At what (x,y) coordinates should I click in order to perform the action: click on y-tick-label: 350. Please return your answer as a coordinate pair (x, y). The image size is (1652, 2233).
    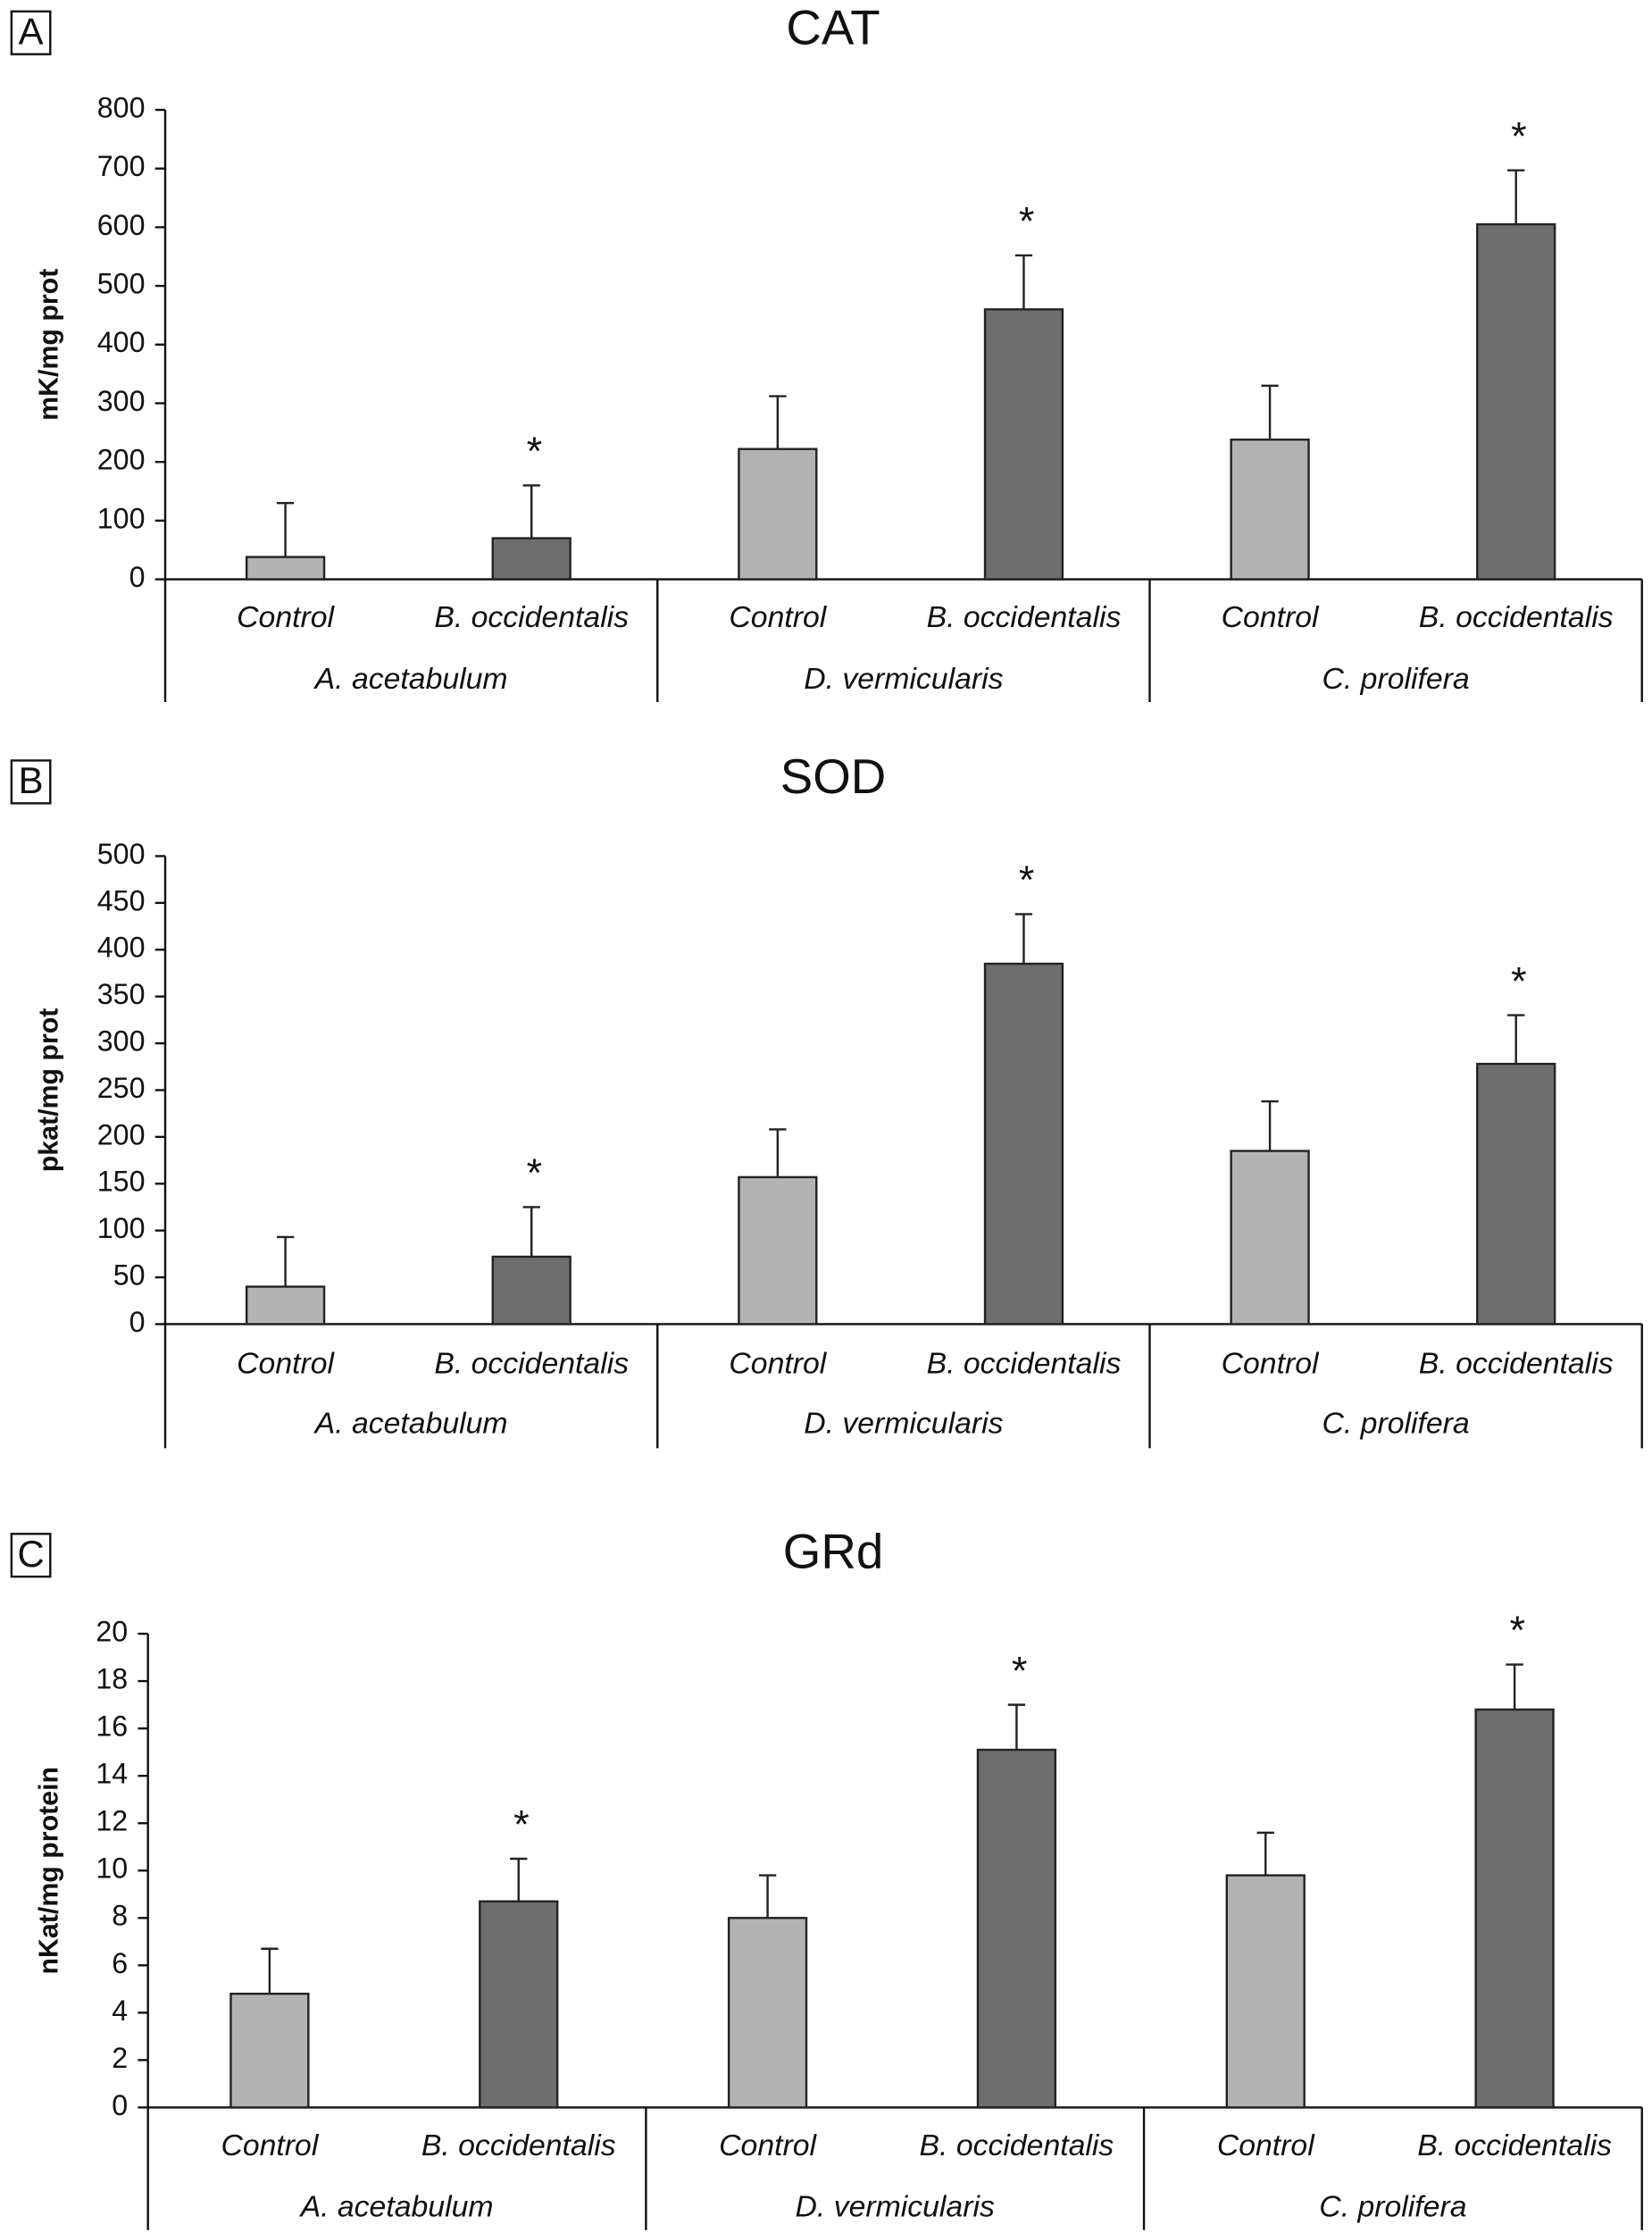
    Looking at the image, I should click on (121, 994).